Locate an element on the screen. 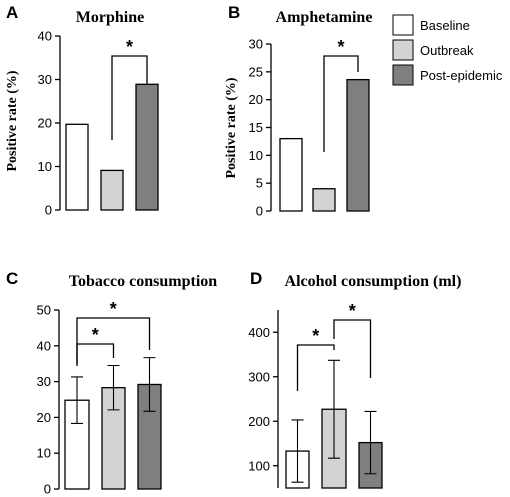  panel-d-y-tick-label: 200 is located at coordinates (259, 421).